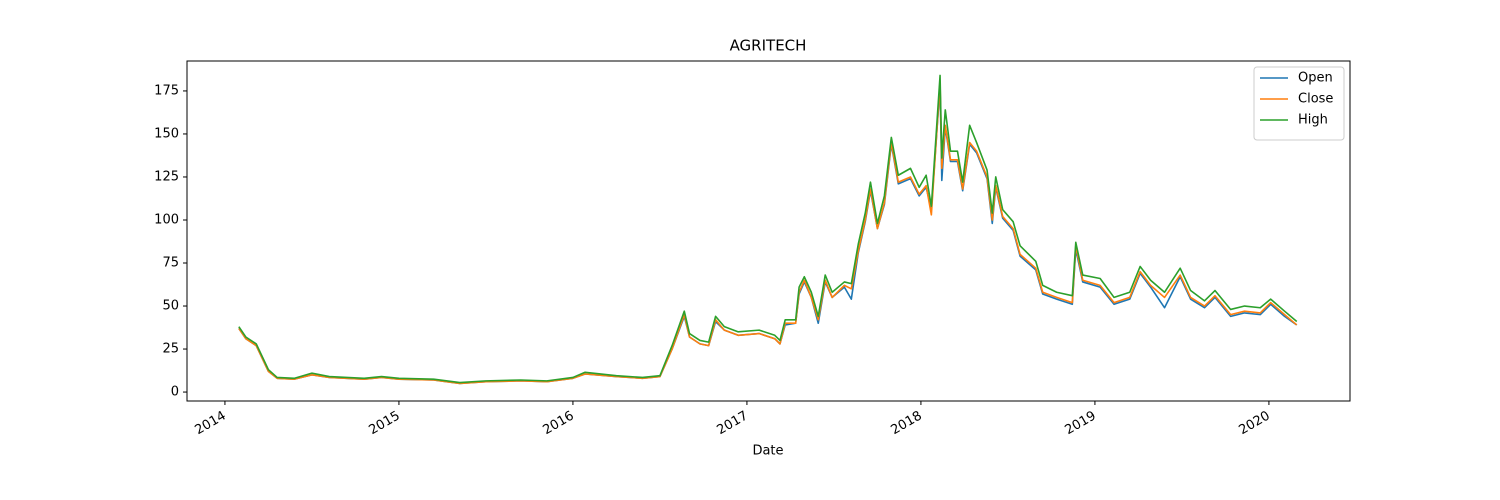 The width and height of the screenshot is (1500, 500). Describe the element at coordinates (767, 451) in the screenshot. I see `x-axis-label: Date` at that location.